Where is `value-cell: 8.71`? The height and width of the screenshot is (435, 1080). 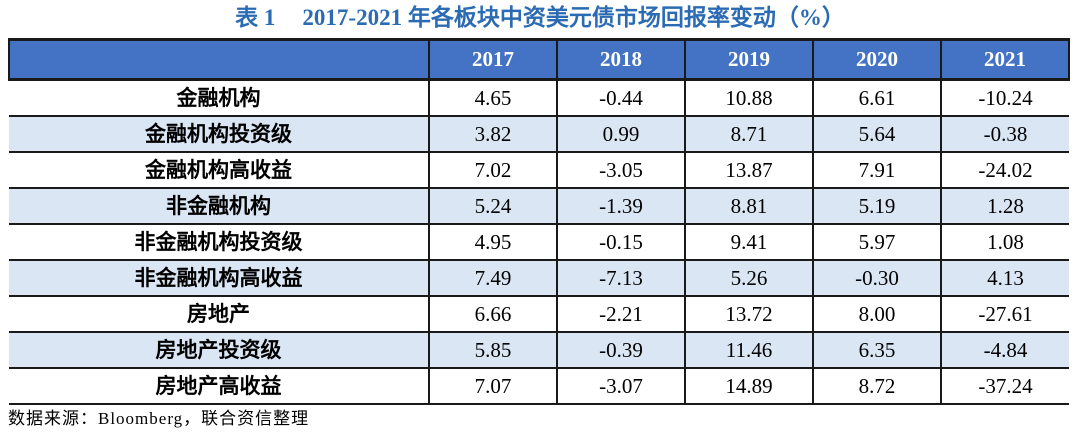
value-cell: 8.71 is located at coordinates (748, 134).